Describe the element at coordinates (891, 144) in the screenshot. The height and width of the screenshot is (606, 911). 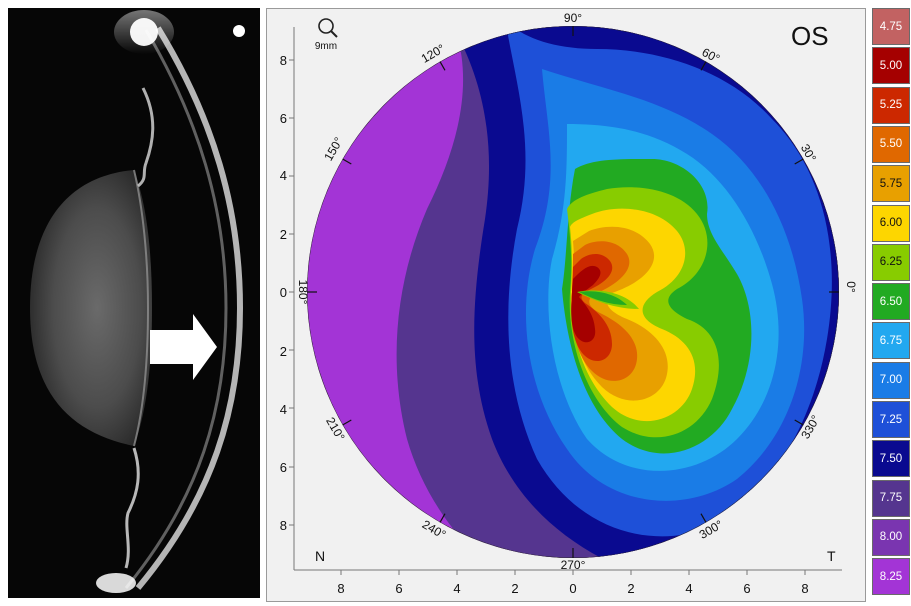
I see `legend-entry: 5.50` at that location.